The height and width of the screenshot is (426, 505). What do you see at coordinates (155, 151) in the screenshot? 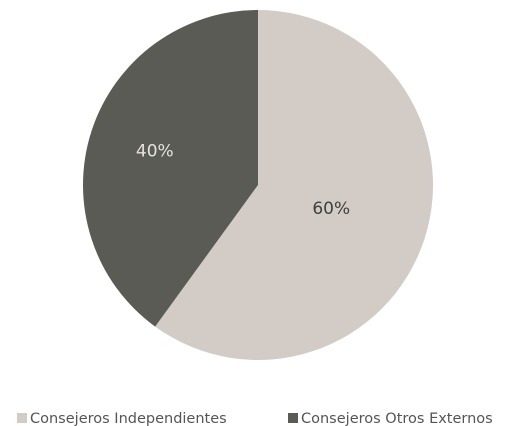
I see `slice-label: 40%` at bounding box center [155, 151].